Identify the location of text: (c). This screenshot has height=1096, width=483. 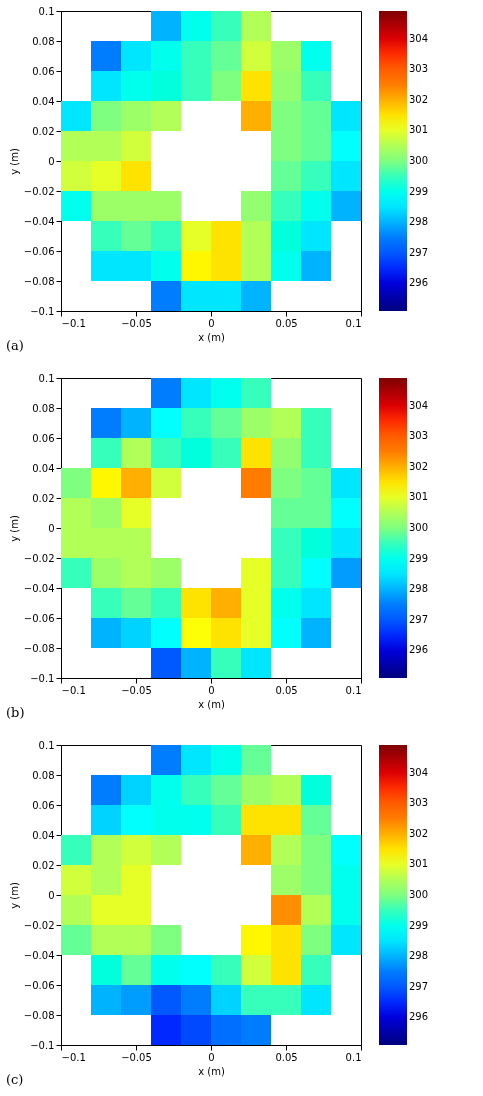
(15, 1079).